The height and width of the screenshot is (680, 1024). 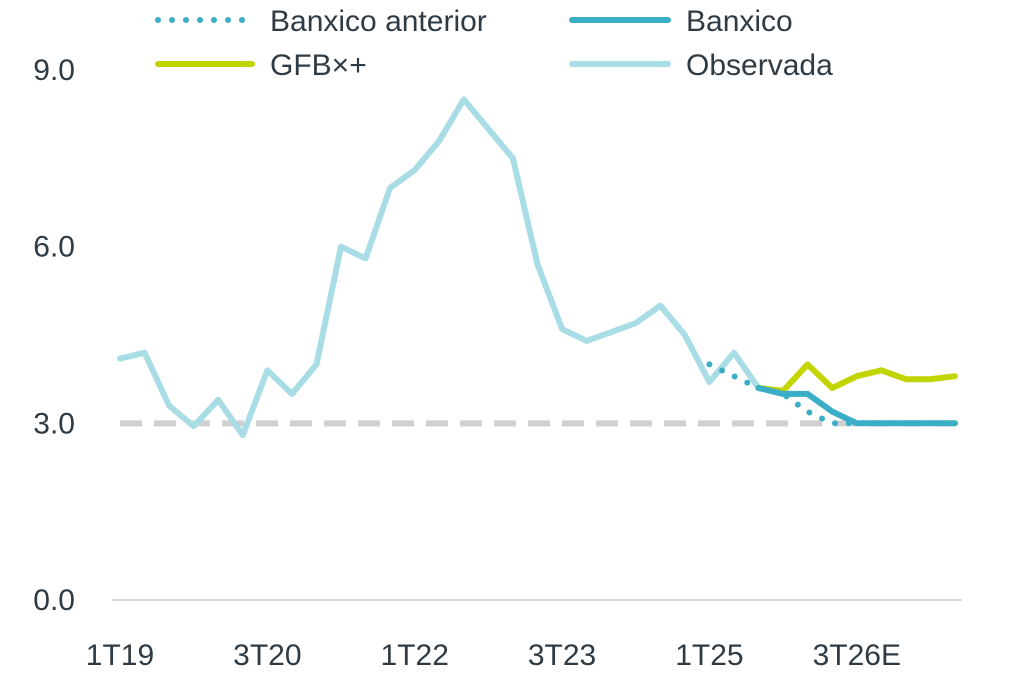 What do you see at coordinates (681, 21) in the screenshot?
I see `legend-item-banxico: Banxico` at bounding box center [681, 21].